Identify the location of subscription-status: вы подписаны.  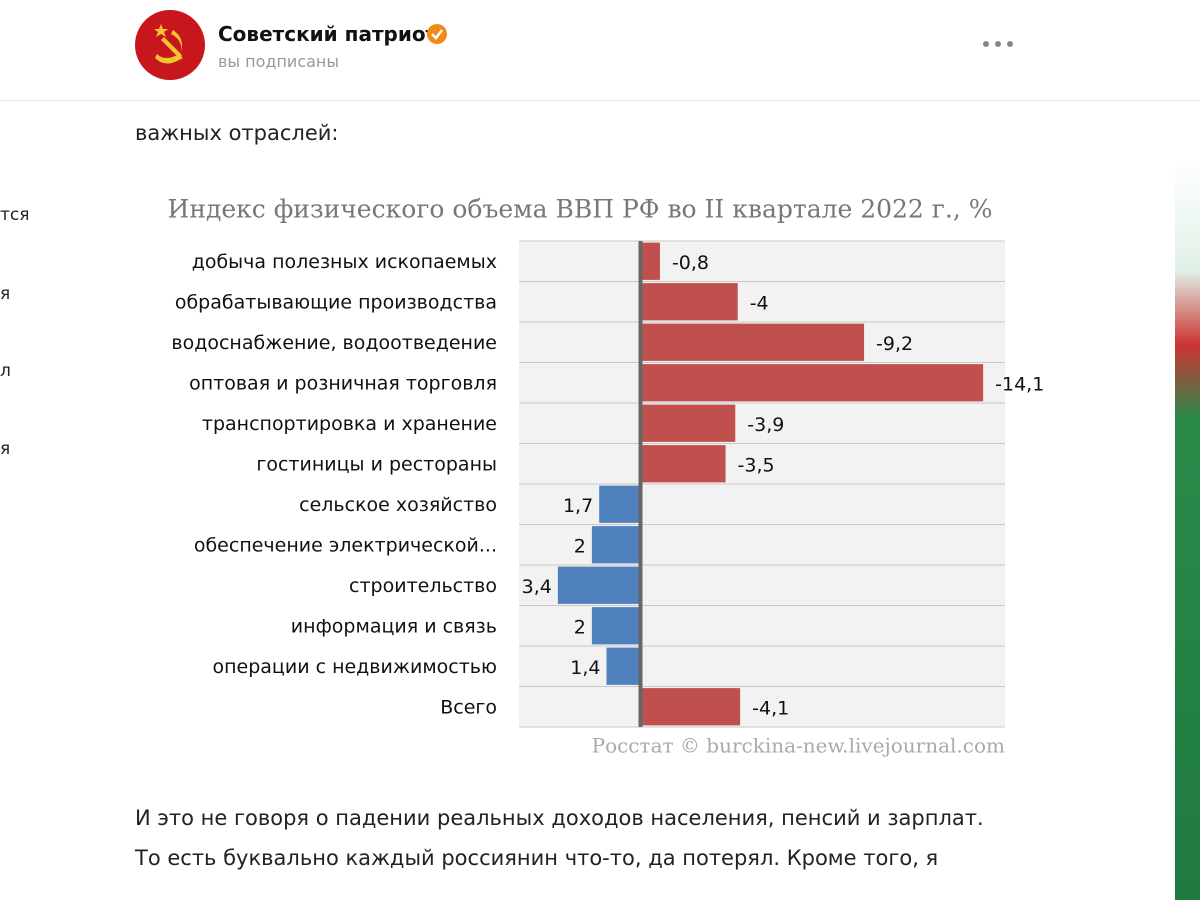
(279, 61).